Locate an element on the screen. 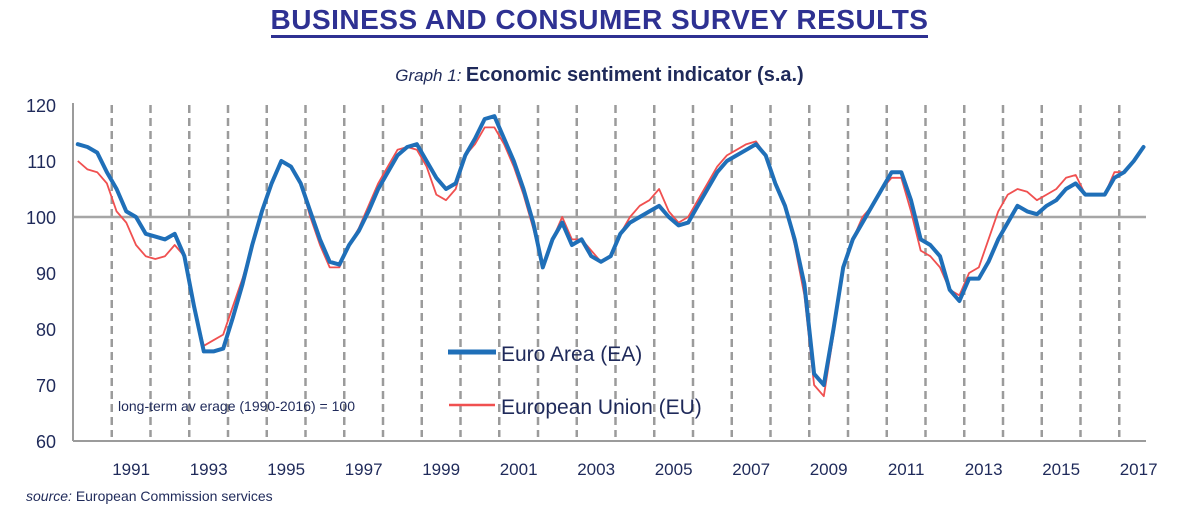 This screenshot has width=1199, height=515. x-tick-label: 2017 is located at coordinates (1139, 469).